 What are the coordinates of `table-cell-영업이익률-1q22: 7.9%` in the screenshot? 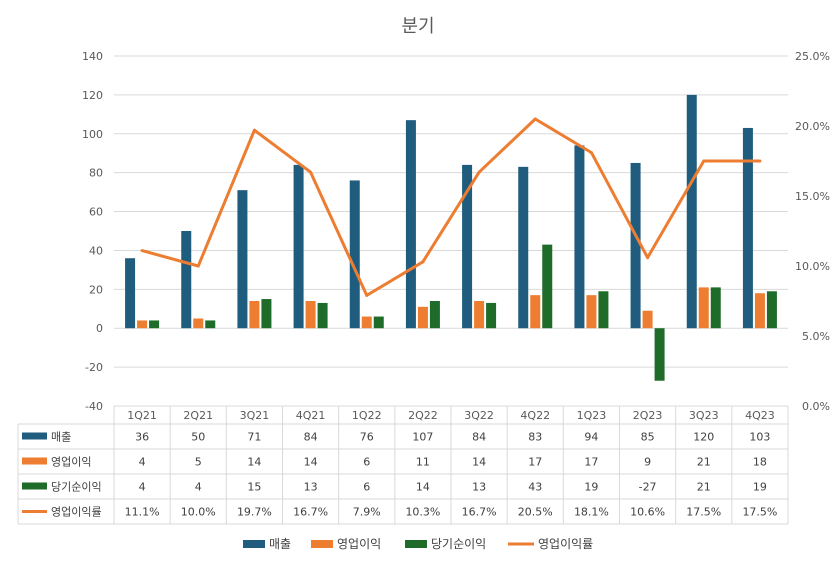 It's located at (367, 512).